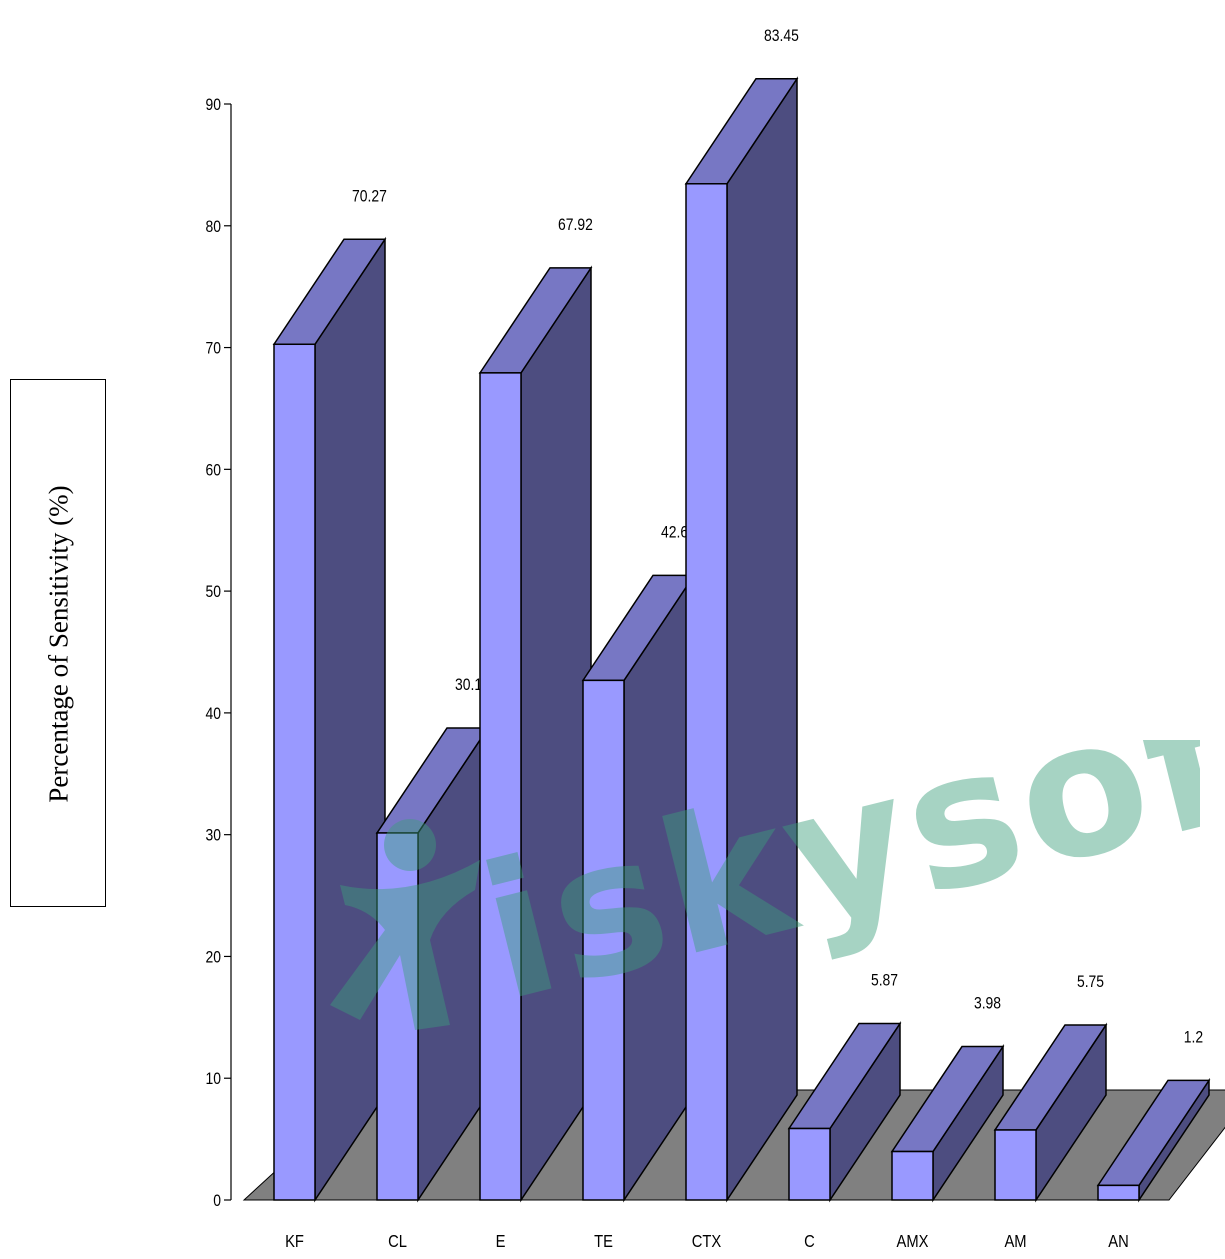 The image size is (1225, 1259). Describe the element at coordinates (987, 1003) in the screenshot. I see `bar-value-label: 3.98` at that location.